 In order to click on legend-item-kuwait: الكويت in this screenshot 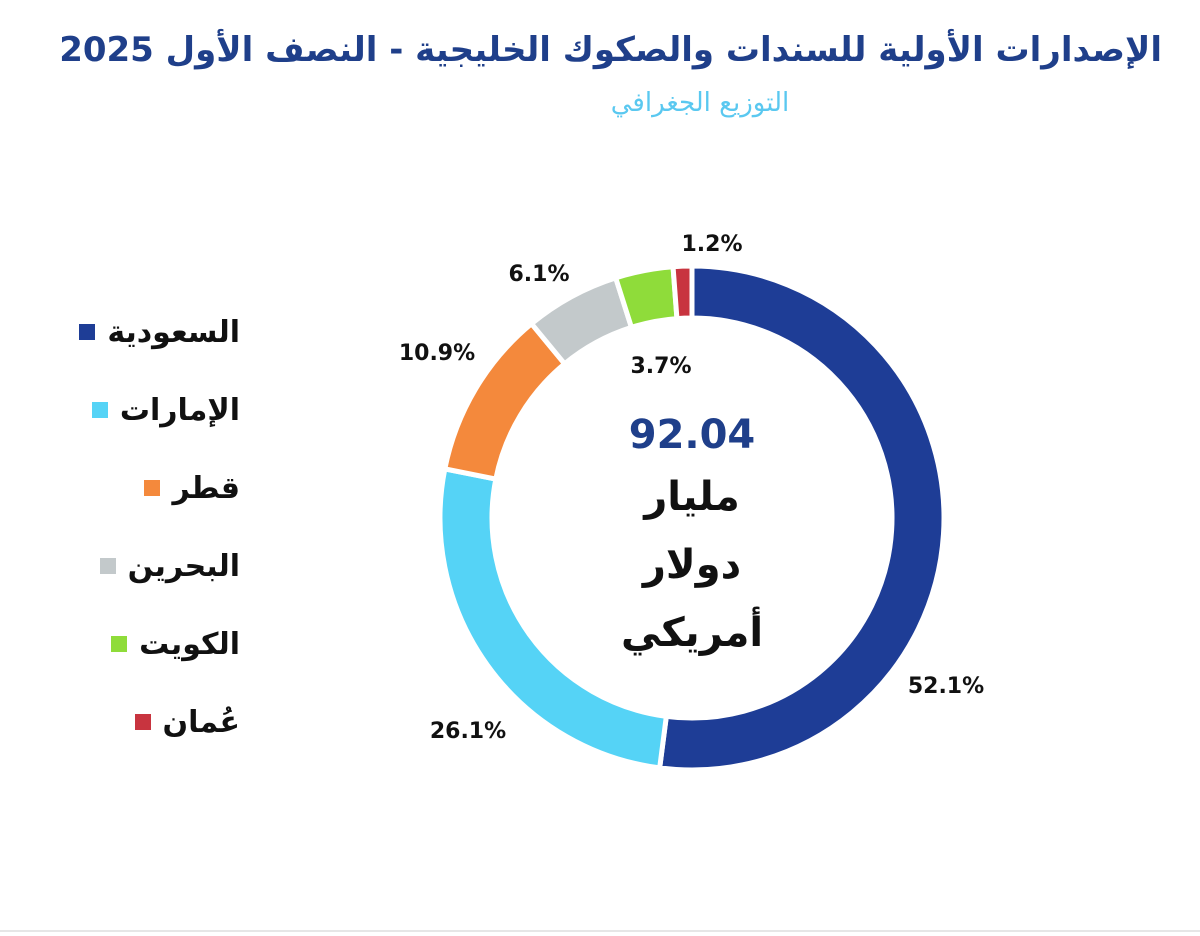, I will do `click(140, 644)`.